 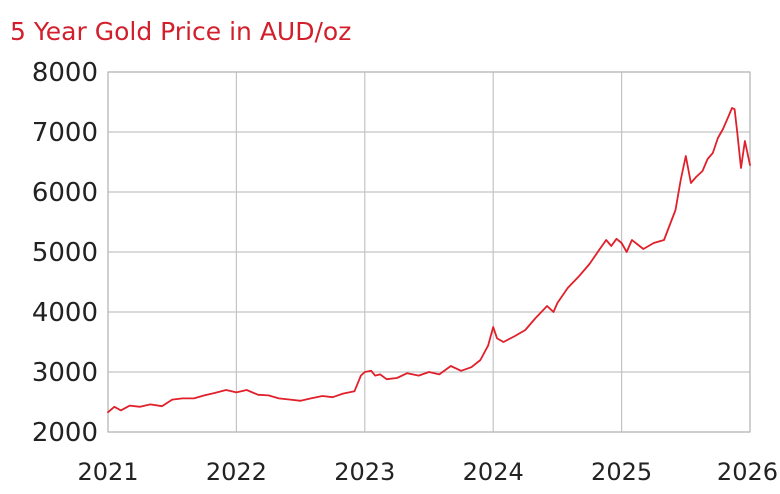 I want to click on y-tick-label: 8000, so click(x=65, y=73).